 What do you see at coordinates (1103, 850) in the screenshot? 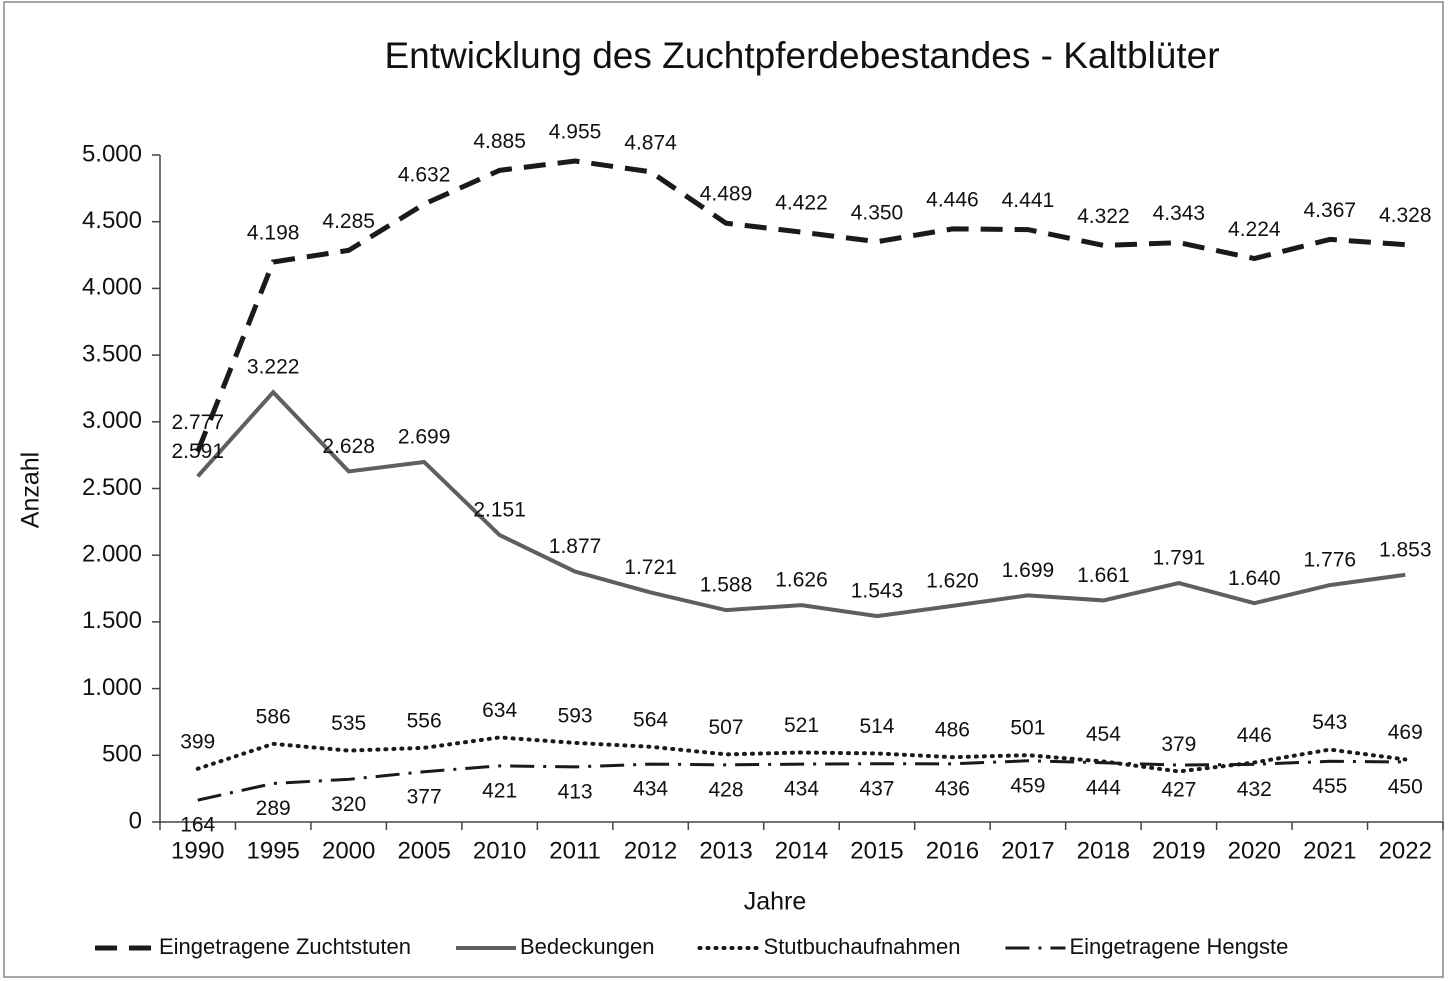
I see `x-tick-label: 2018` at bounding box center [1103, 850].